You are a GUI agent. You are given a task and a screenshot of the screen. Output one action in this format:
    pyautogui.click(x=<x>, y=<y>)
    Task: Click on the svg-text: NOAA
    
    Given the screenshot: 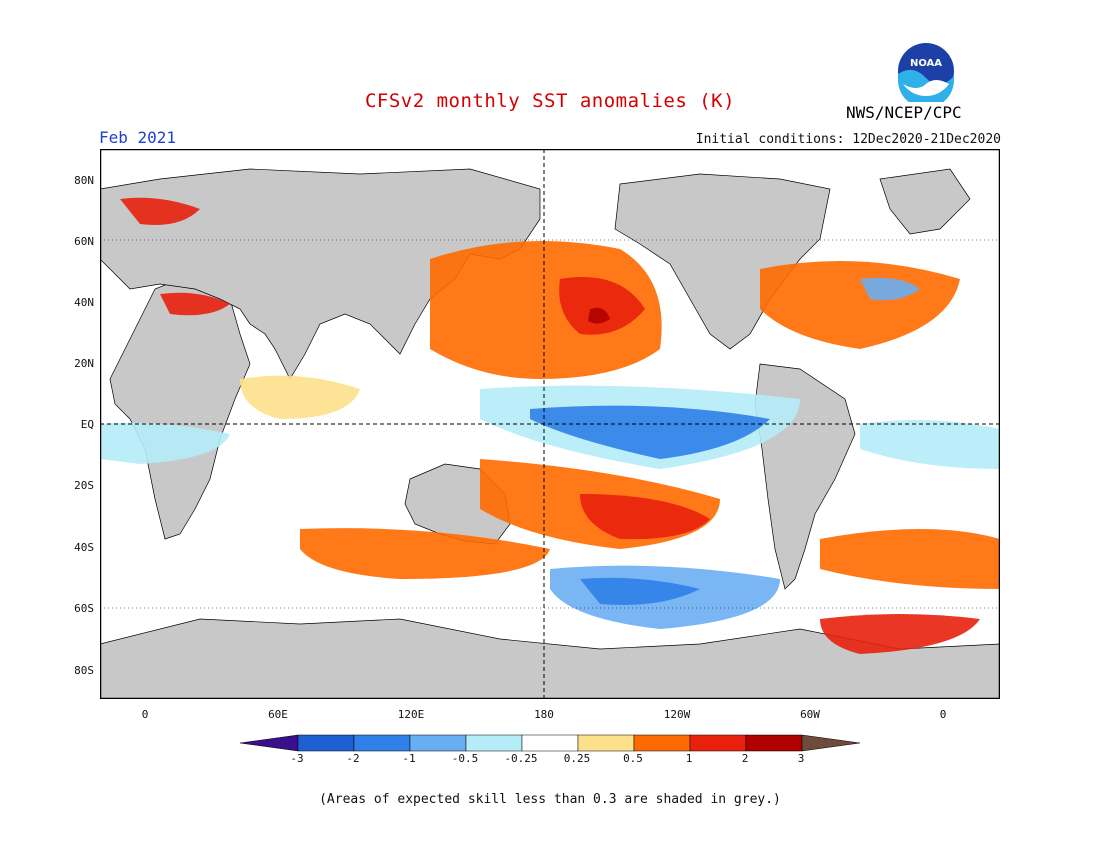 What is the action you would take?
    pyautogui.click(x=926, y=63)
    